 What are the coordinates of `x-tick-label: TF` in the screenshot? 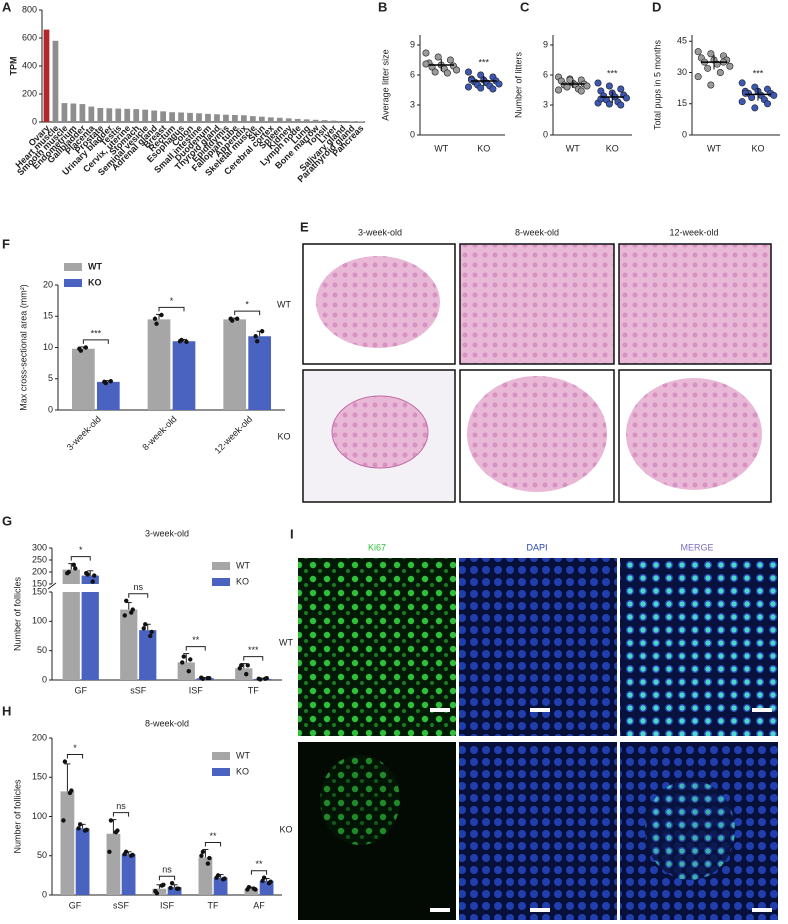 It's located at (213, 905).